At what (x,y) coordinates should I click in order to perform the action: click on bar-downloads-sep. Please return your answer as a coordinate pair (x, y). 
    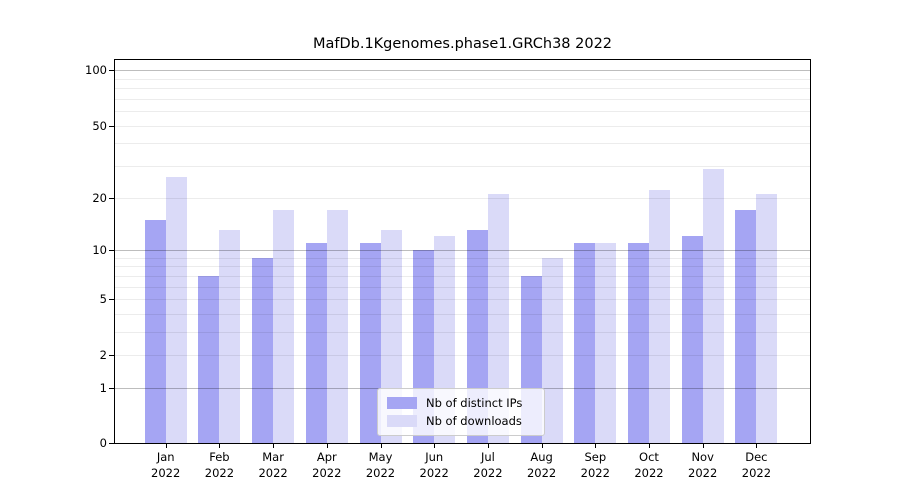
    Looking at the image, I should click on (606, 342).